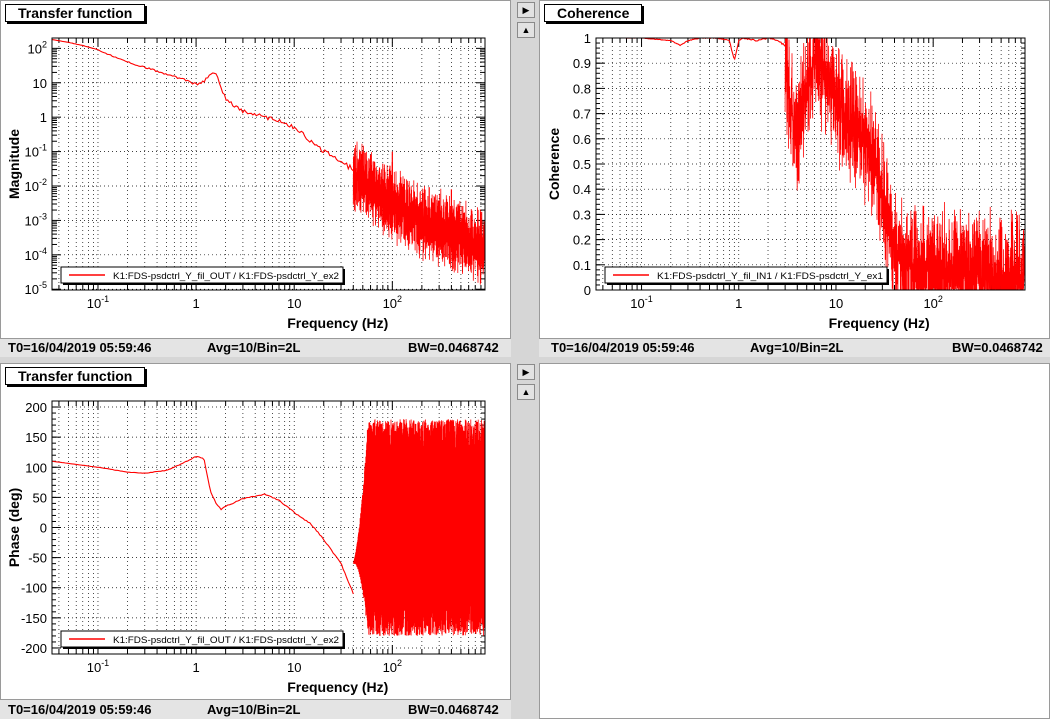 This screenshot has height=719, width=1050. I want to click on y-tick-label: 0.9, so click(582, 63).